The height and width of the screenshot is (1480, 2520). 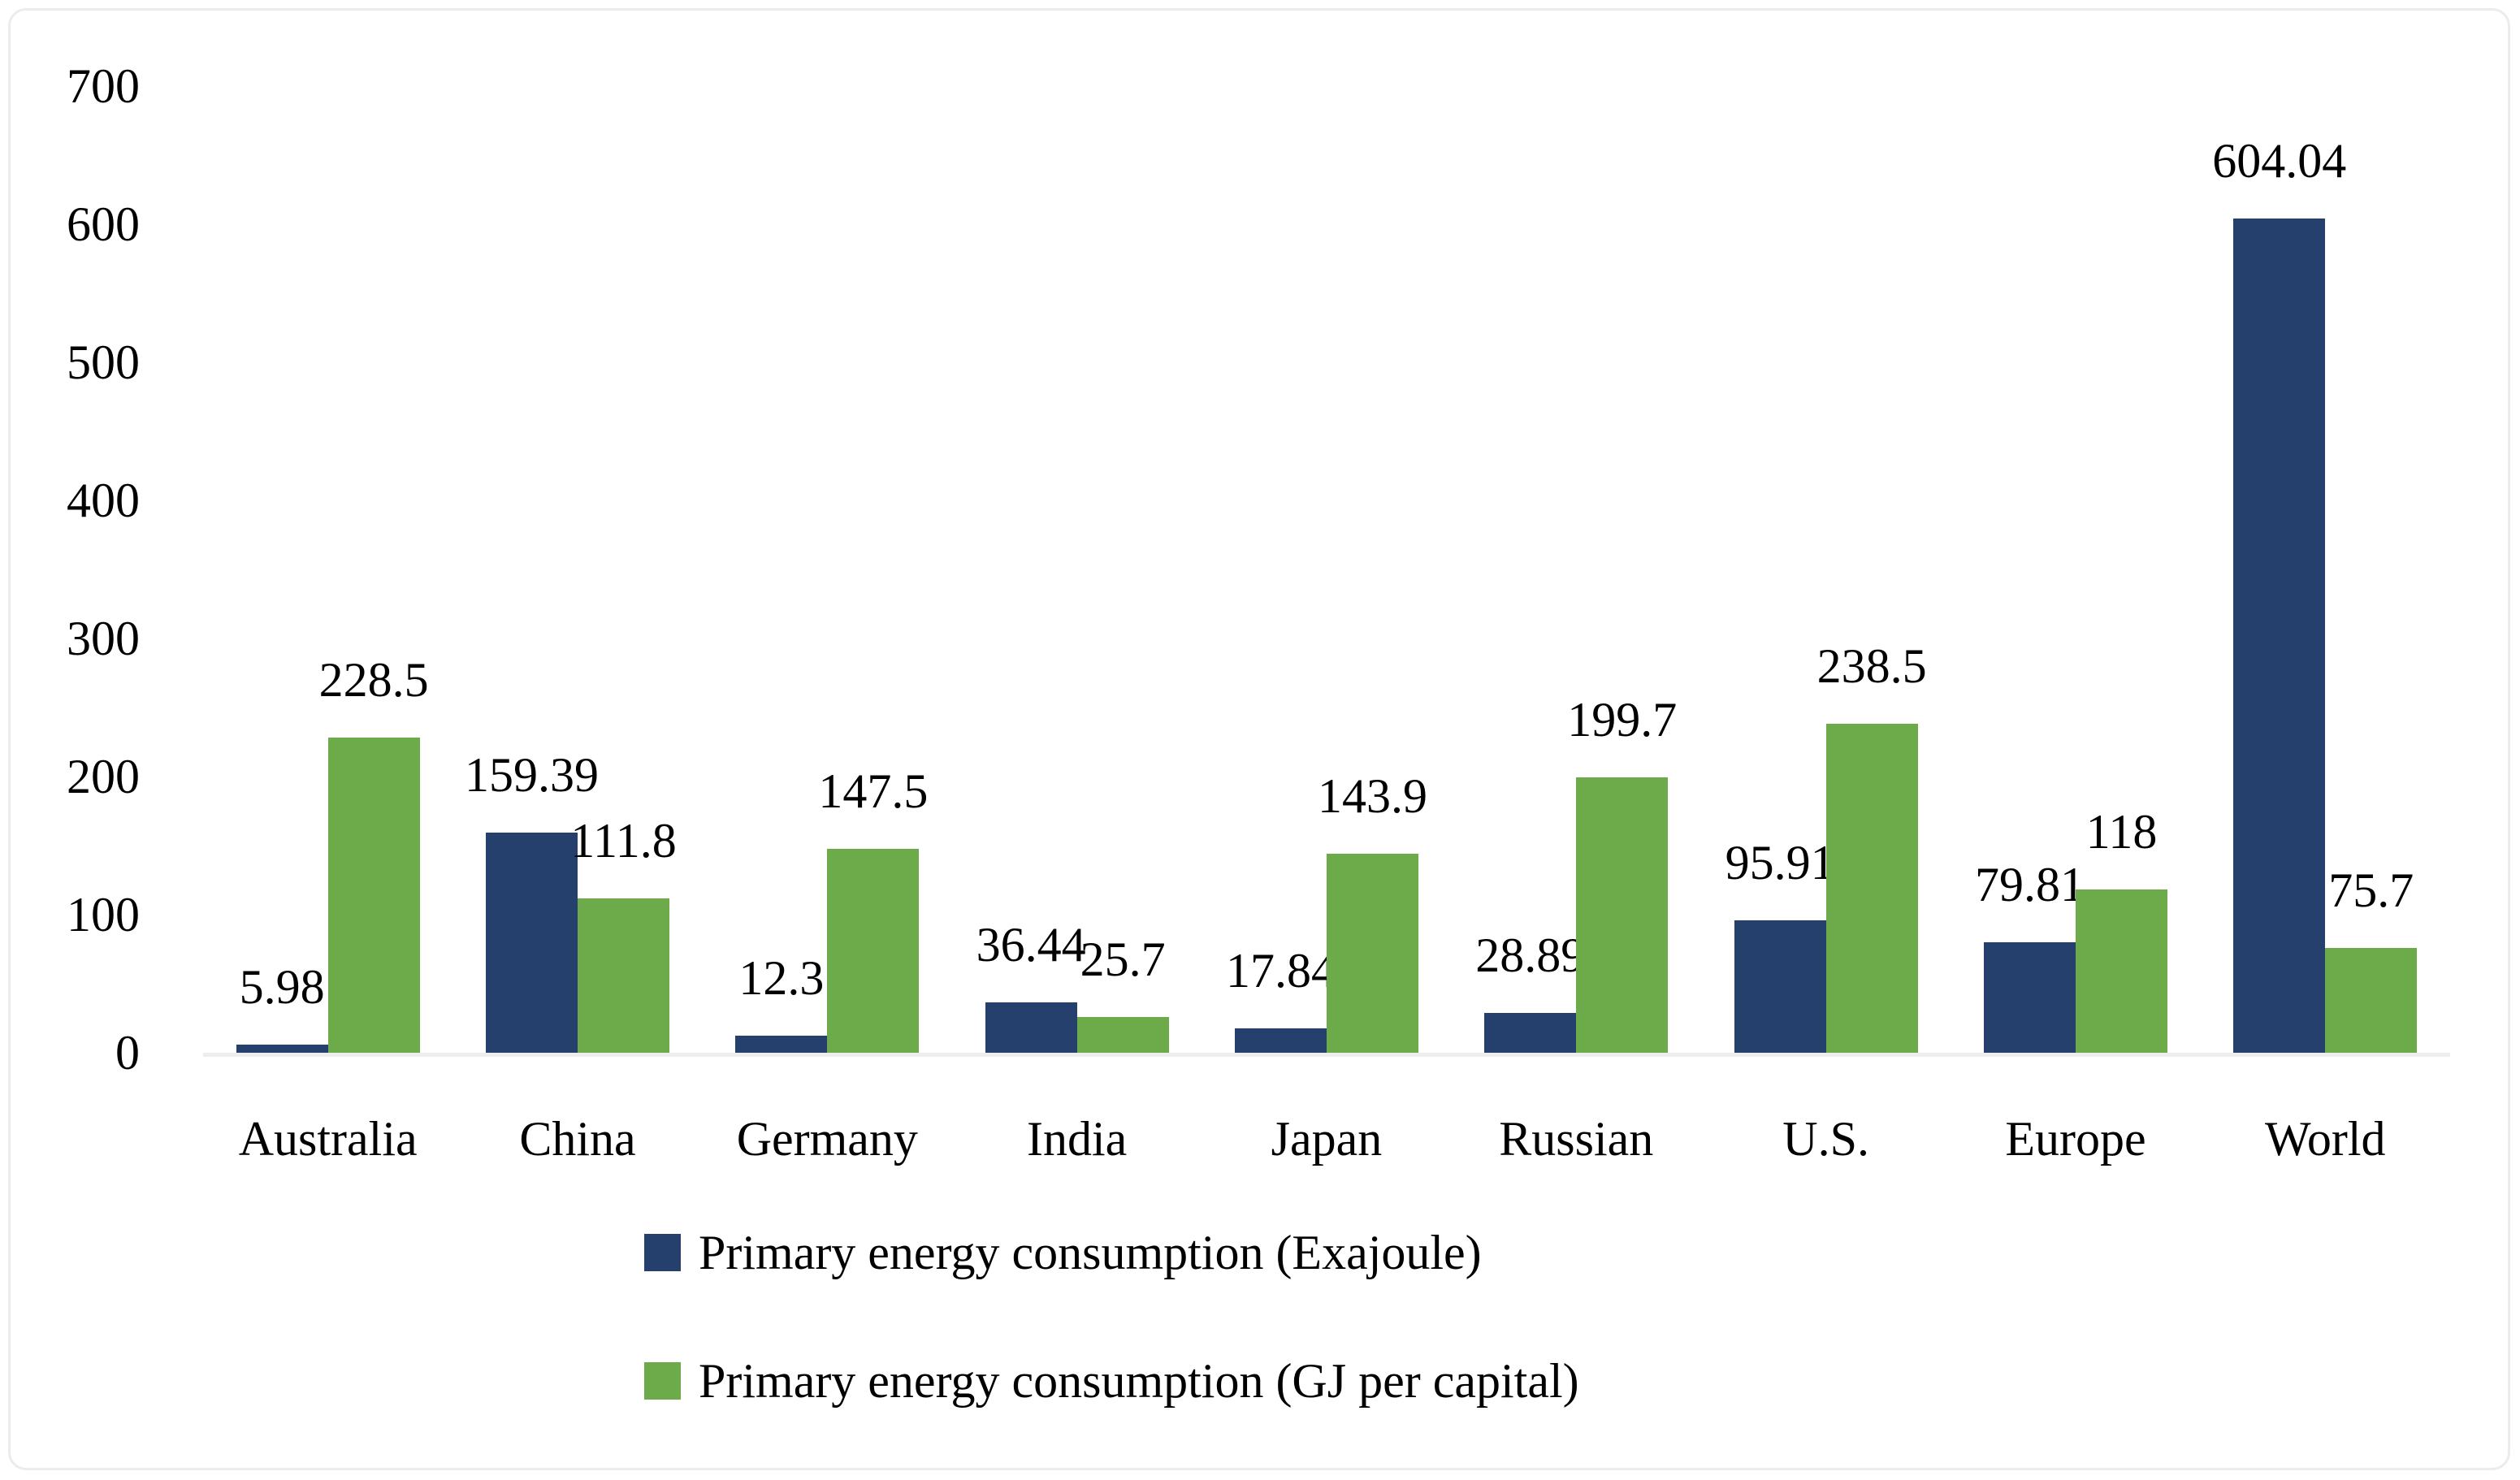 What do you see at coordinates (1031, 945) in the screenshot?
I see `bar-value-label: 36.44` at bounding box center [1031, 945].